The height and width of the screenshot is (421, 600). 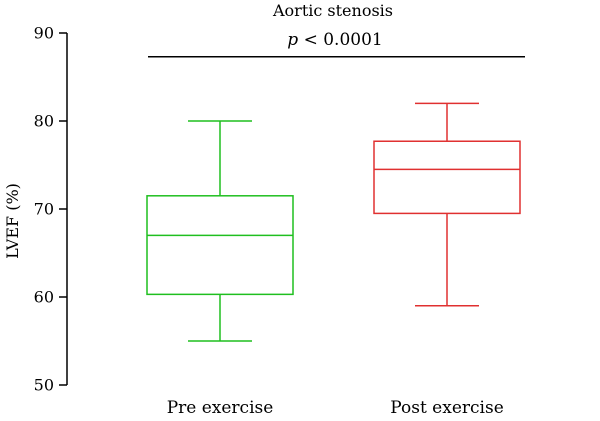 What do you see at coordinates (447, 177) in the screenshot?
I see `iqr-box-post-exercise` at bounding box center [447, 177].